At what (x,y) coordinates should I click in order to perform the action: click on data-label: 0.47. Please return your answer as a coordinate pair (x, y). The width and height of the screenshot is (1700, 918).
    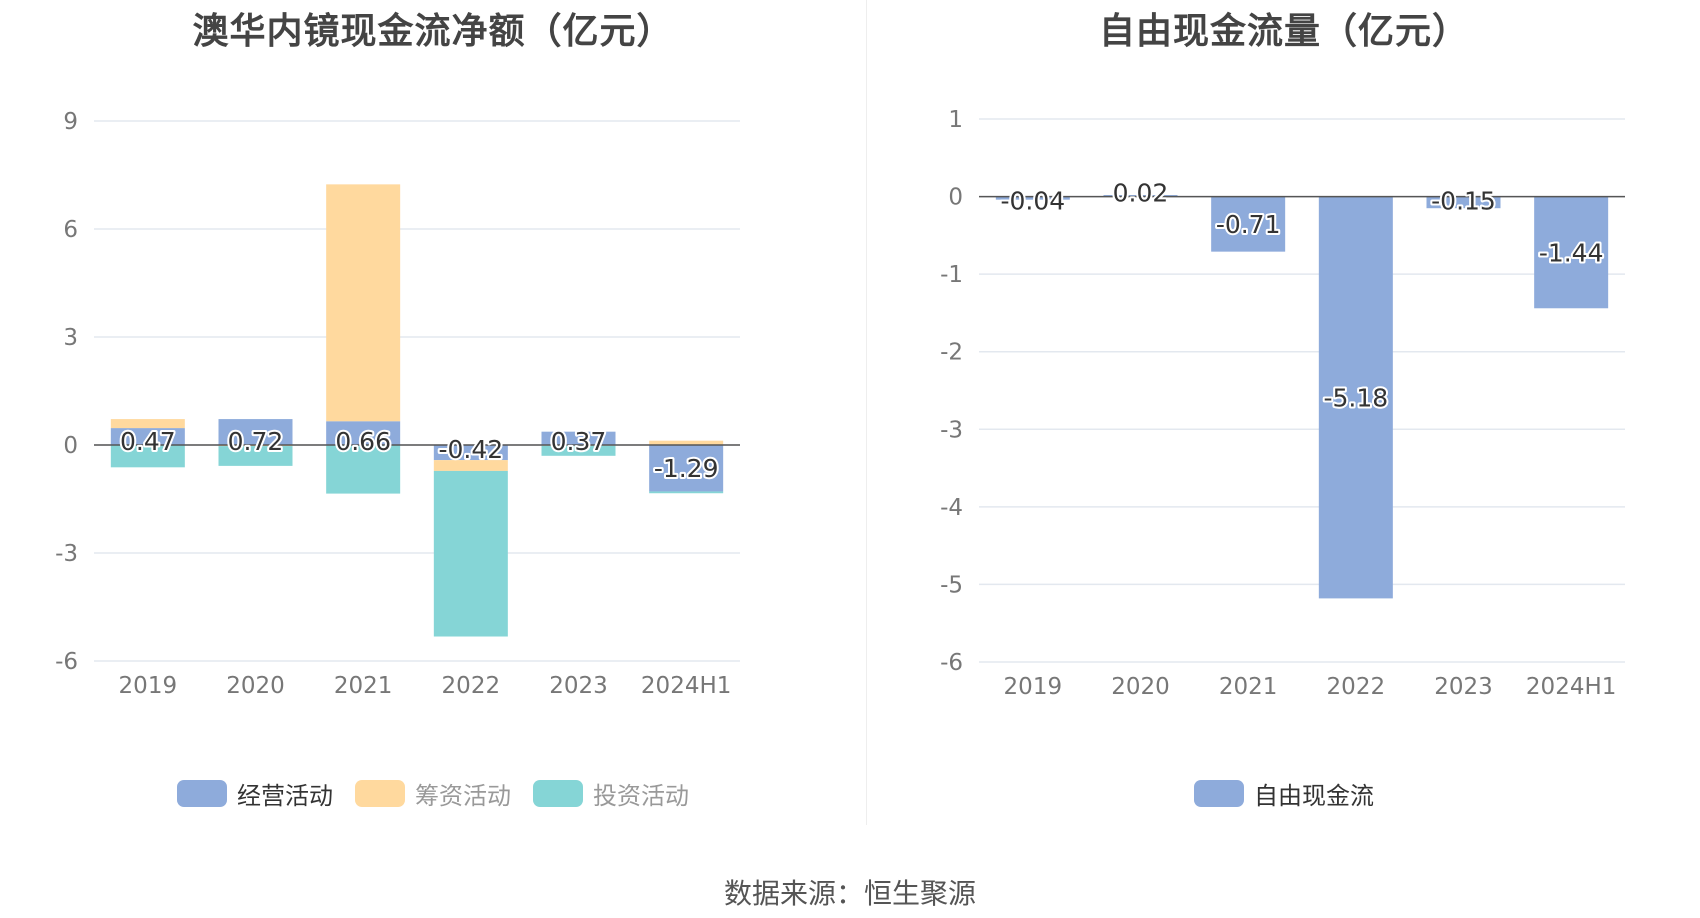
    Looking at the image, I should click on (148, 441).